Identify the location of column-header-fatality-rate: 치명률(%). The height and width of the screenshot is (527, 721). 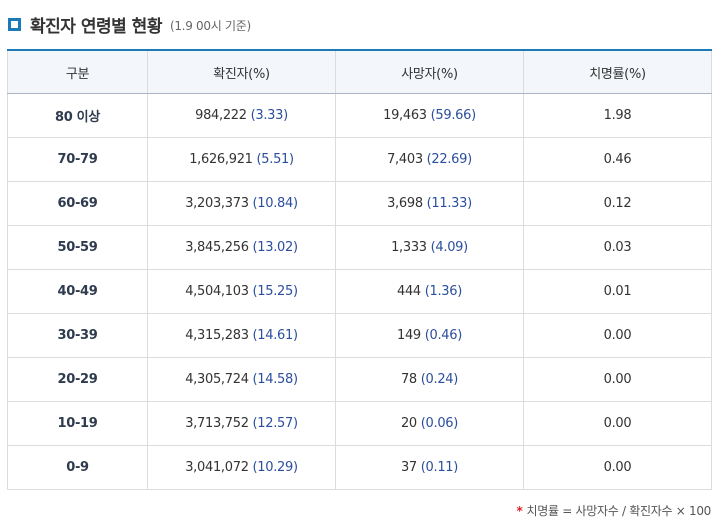
(617, 71).